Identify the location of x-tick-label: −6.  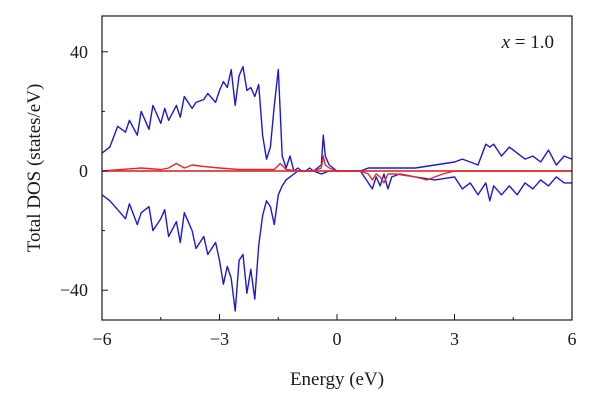
(101, 339).